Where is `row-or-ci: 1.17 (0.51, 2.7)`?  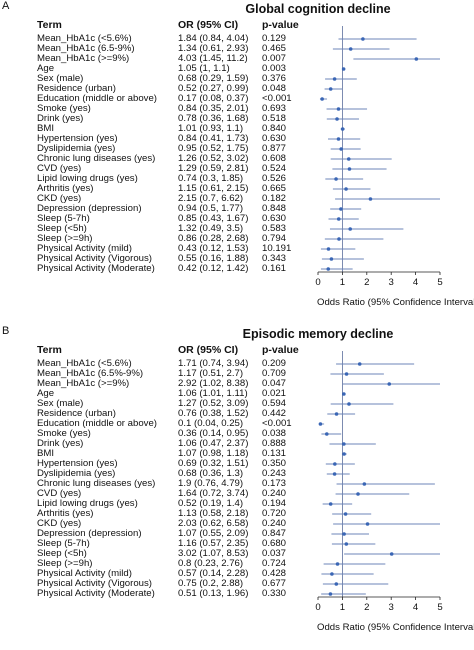 row-or-ci: 1.17 (0.51, 2.7) is located at coordinates (211, 373).